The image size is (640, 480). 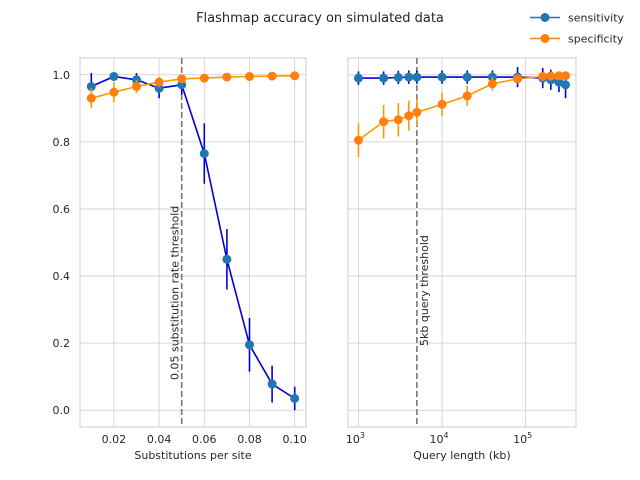 What do you see at coordinates (159, 439) in the screenshot?
I see `x-tick-label: 0.04` at bounding box center [159, 439].